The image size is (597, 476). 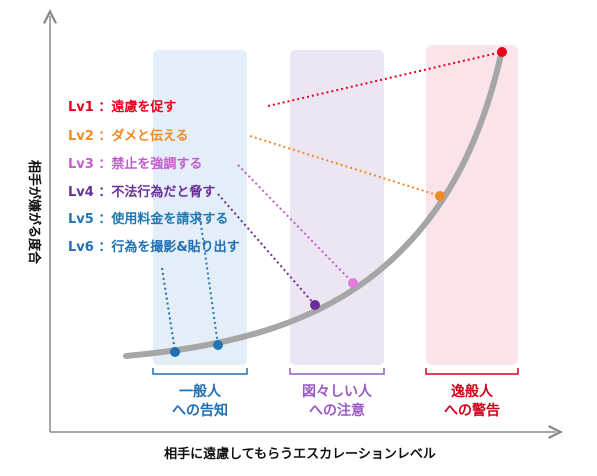 What do you see at coordinates (218, 345) in the screenshot?
I see `dot-lv2` at bounding box center [218, 345].